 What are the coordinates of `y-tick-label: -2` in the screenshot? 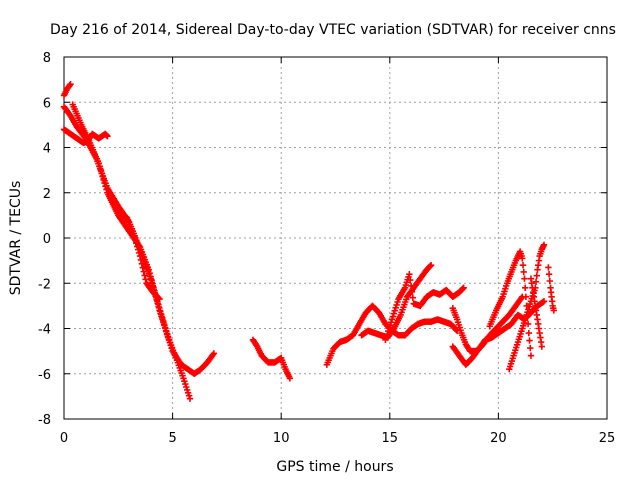 It's located at (44, 284).